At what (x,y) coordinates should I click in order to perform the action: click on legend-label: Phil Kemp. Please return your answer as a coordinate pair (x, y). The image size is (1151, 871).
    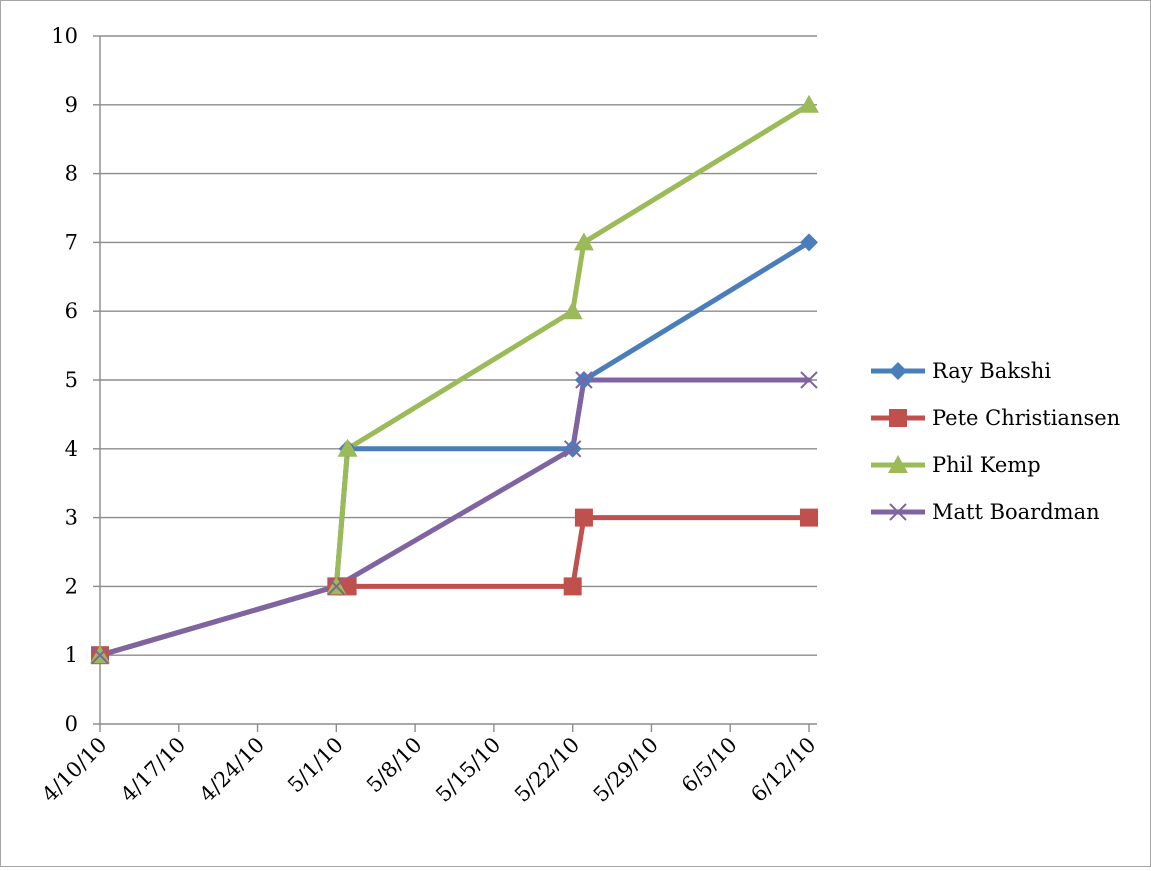
    Looking at the image, I should click on (986, 465).